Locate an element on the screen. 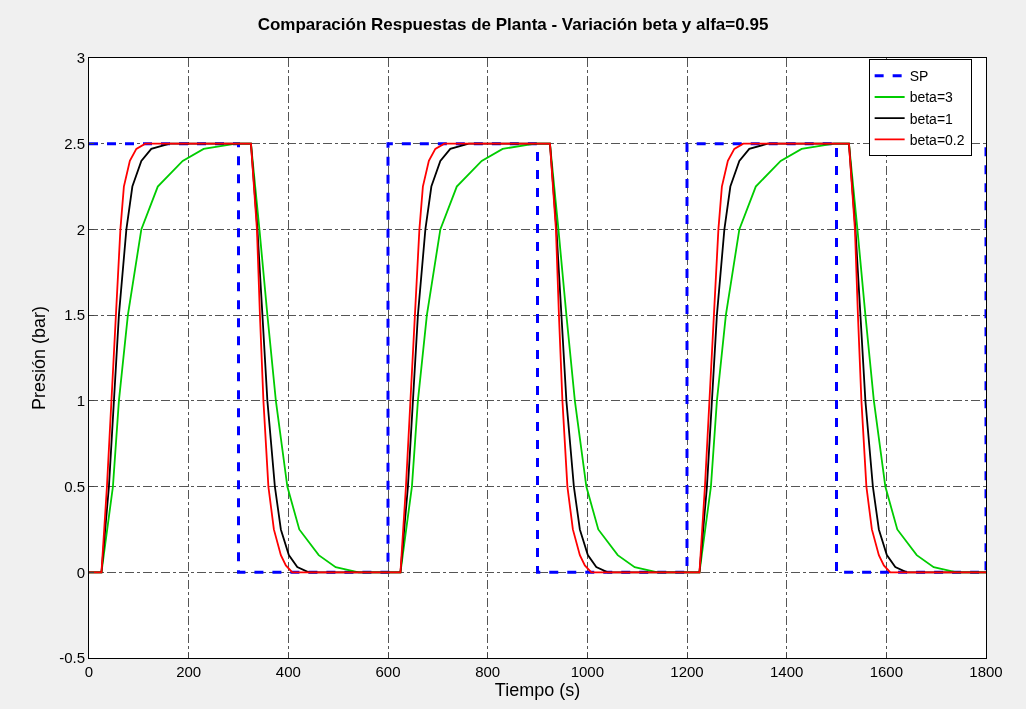 The height and width of the screenshot is (709, 1026). x-tick-label: 1800 is located at coordinates (986, 671).